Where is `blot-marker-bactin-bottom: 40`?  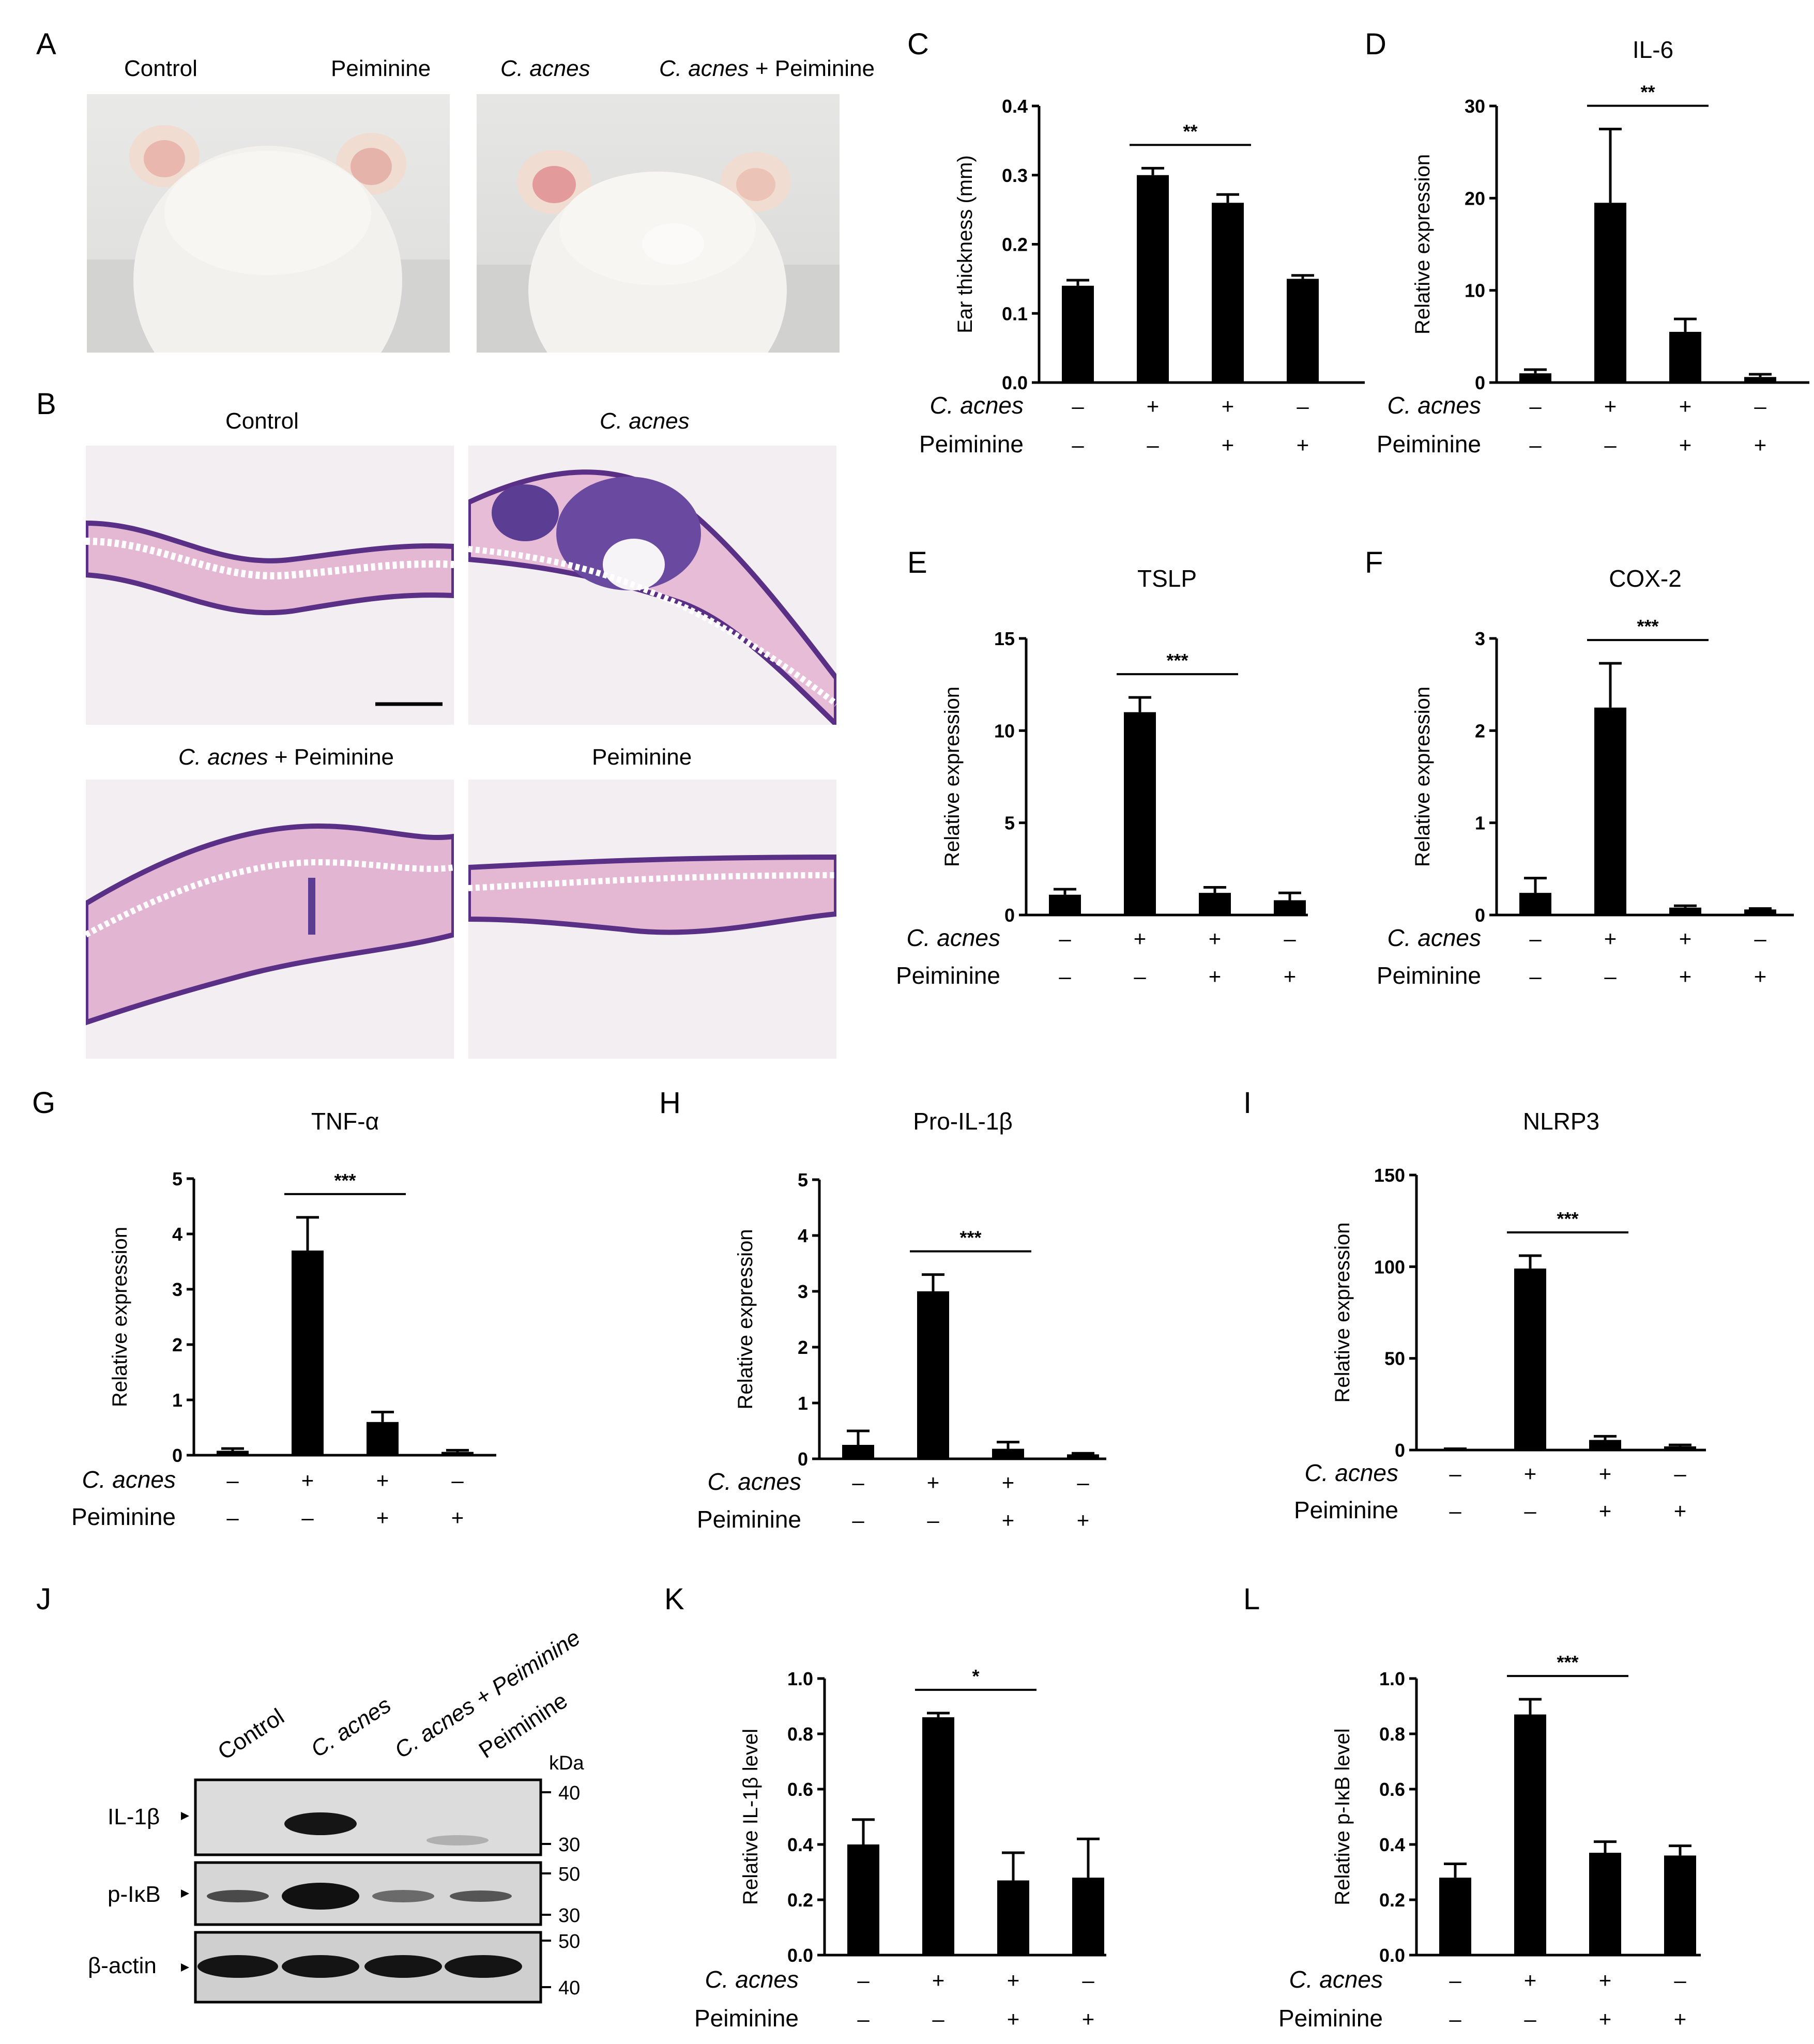
blot-marker-bactin-bottom: 40 is located at coordinates (570, 1988).